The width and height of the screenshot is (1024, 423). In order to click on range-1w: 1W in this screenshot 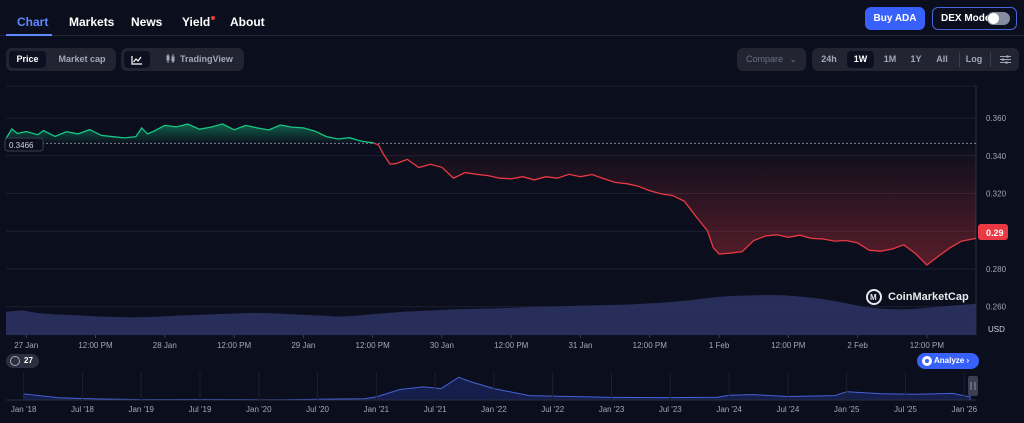, I will do `click(860, 59)`.